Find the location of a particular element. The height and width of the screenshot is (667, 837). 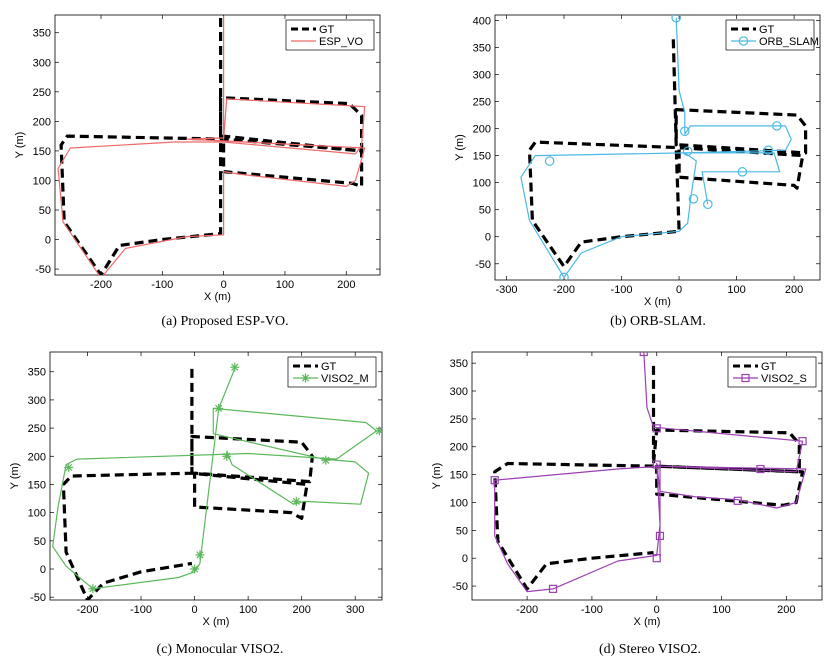

legend-label: ORB_SLAM is located at coordinates (789, 42).